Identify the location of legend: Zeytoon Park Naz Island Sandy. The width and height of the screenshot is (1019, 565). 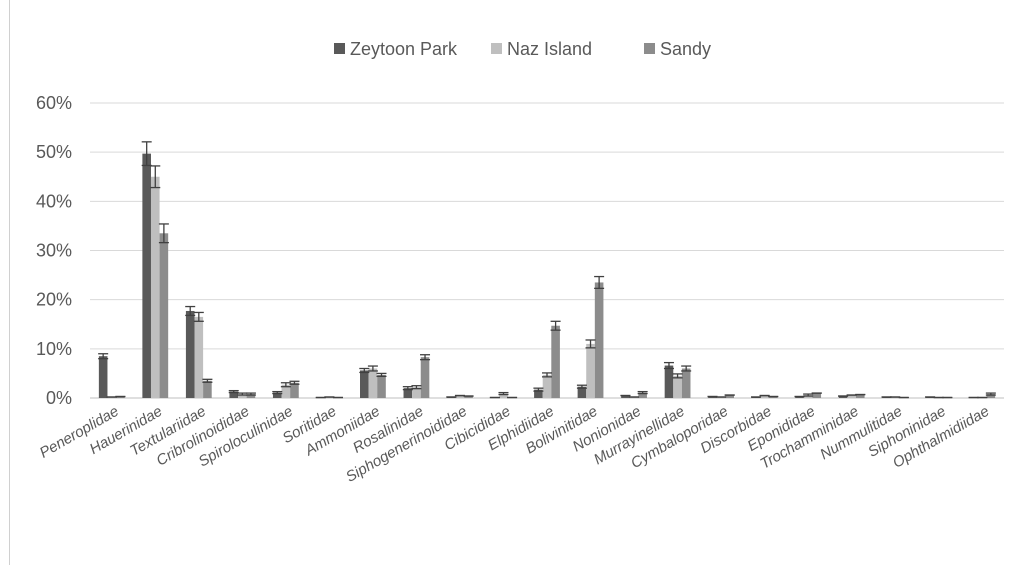
(522, 49).